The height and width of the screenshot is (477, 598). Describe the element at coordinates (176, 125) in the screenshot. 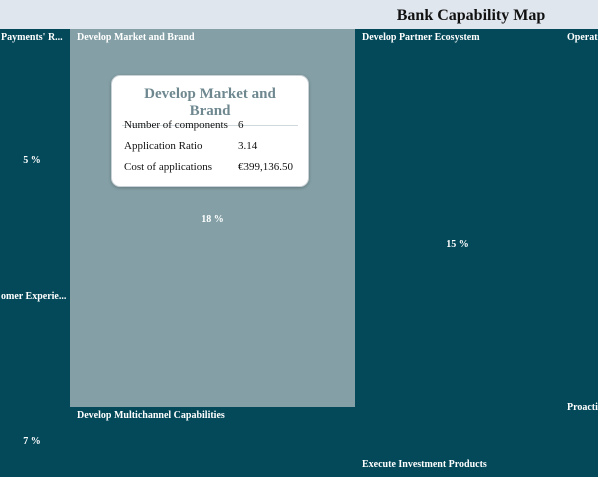

I see `tooltip-key: Number of components` at that location.